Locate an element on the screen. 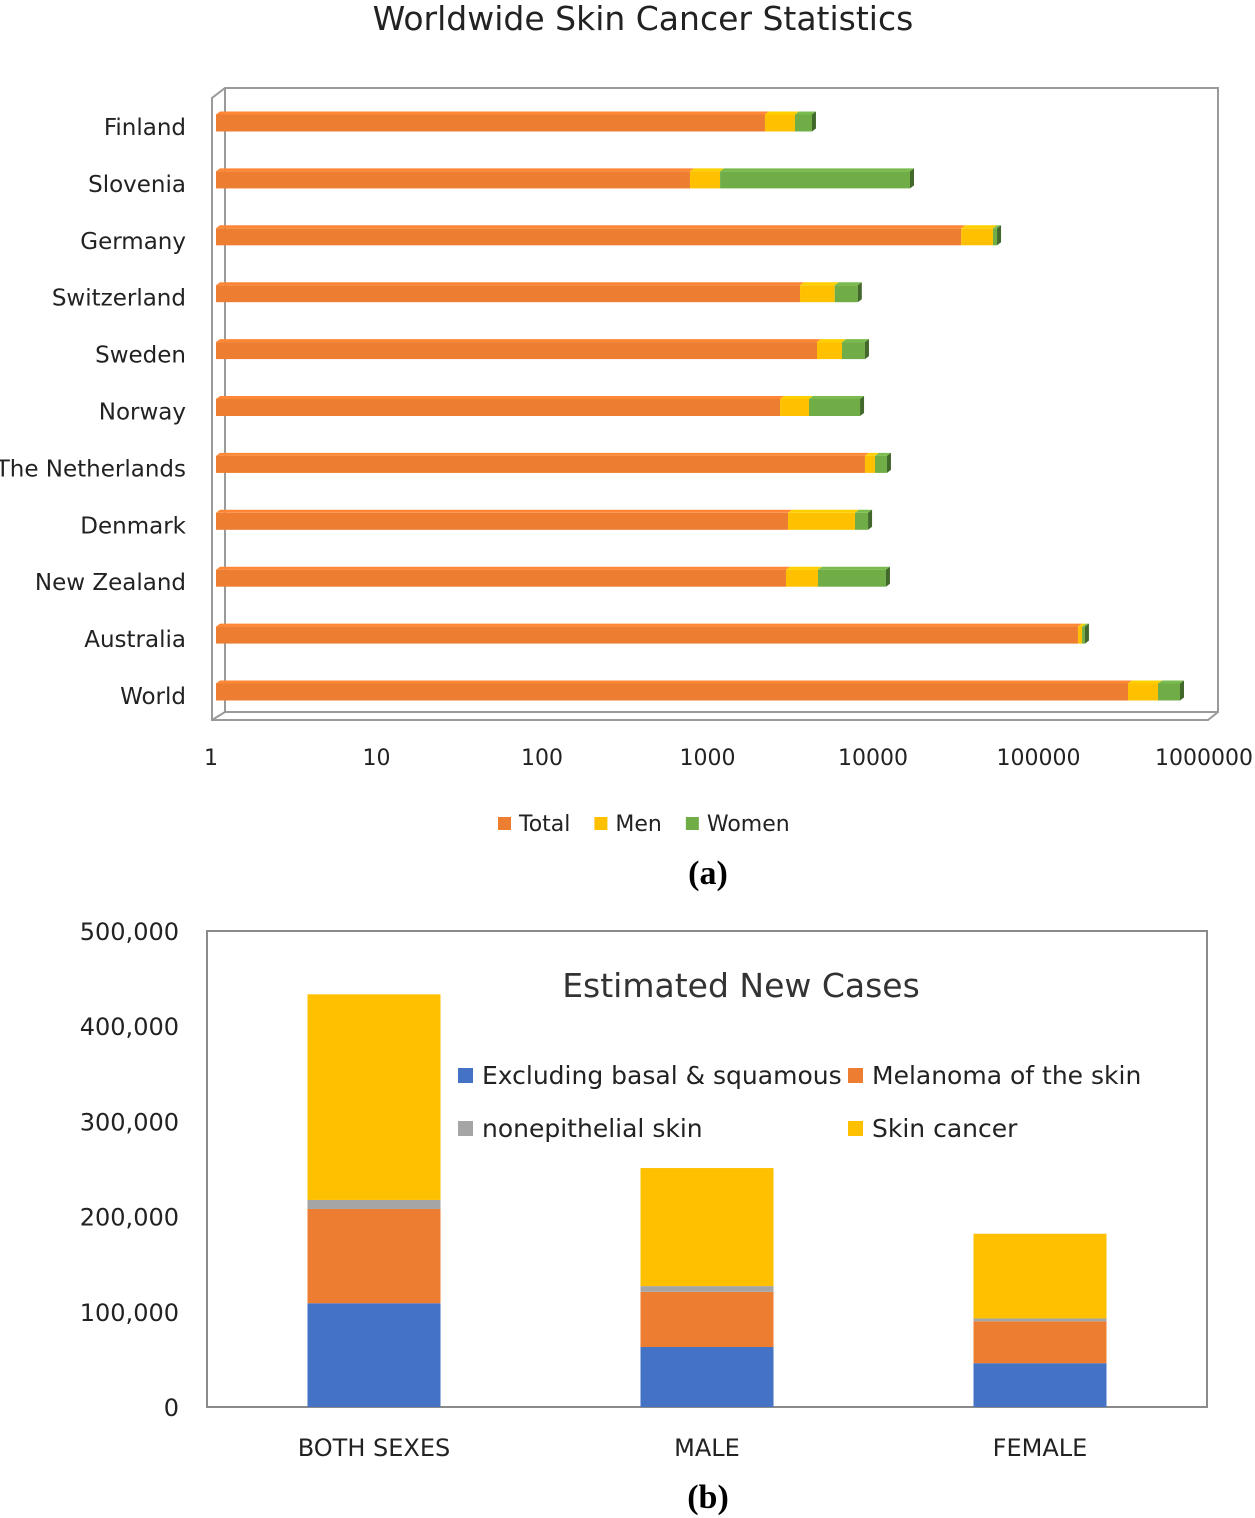 The width and height of the screenshot is (1255, 1518). x-tick-label: 100000 is located at coordinates (1039, 758).